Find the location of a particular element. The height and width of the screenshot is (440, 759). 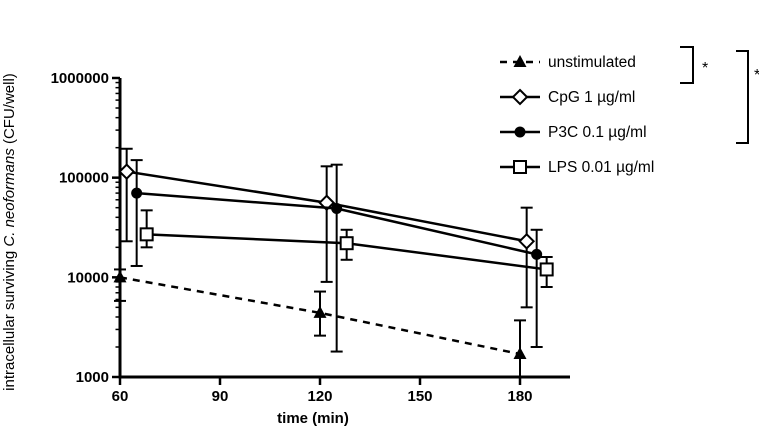

x-tick-label-180: 180 is located at coordinates (519, 396).